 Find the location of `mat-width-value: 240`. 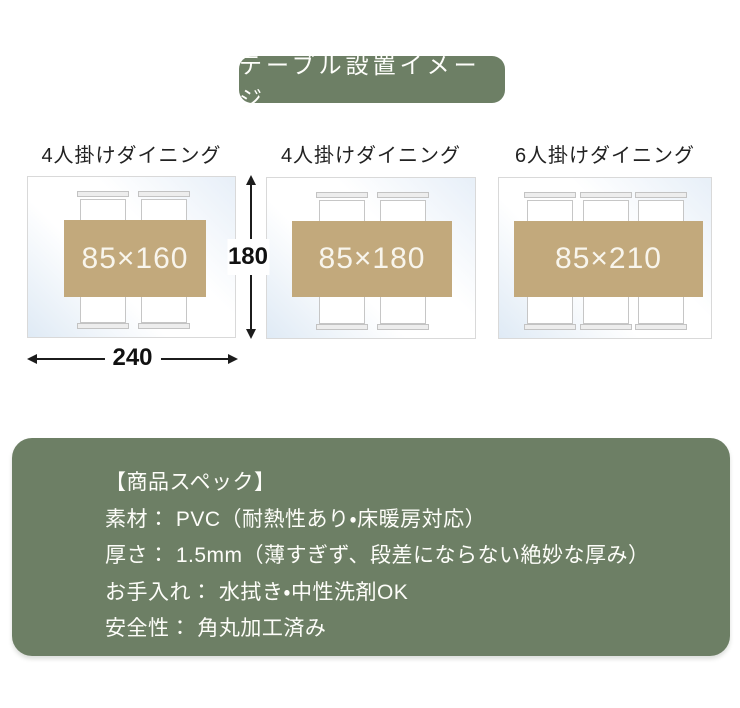

mat-width-value: 240 is located at coordinates (132, 357).